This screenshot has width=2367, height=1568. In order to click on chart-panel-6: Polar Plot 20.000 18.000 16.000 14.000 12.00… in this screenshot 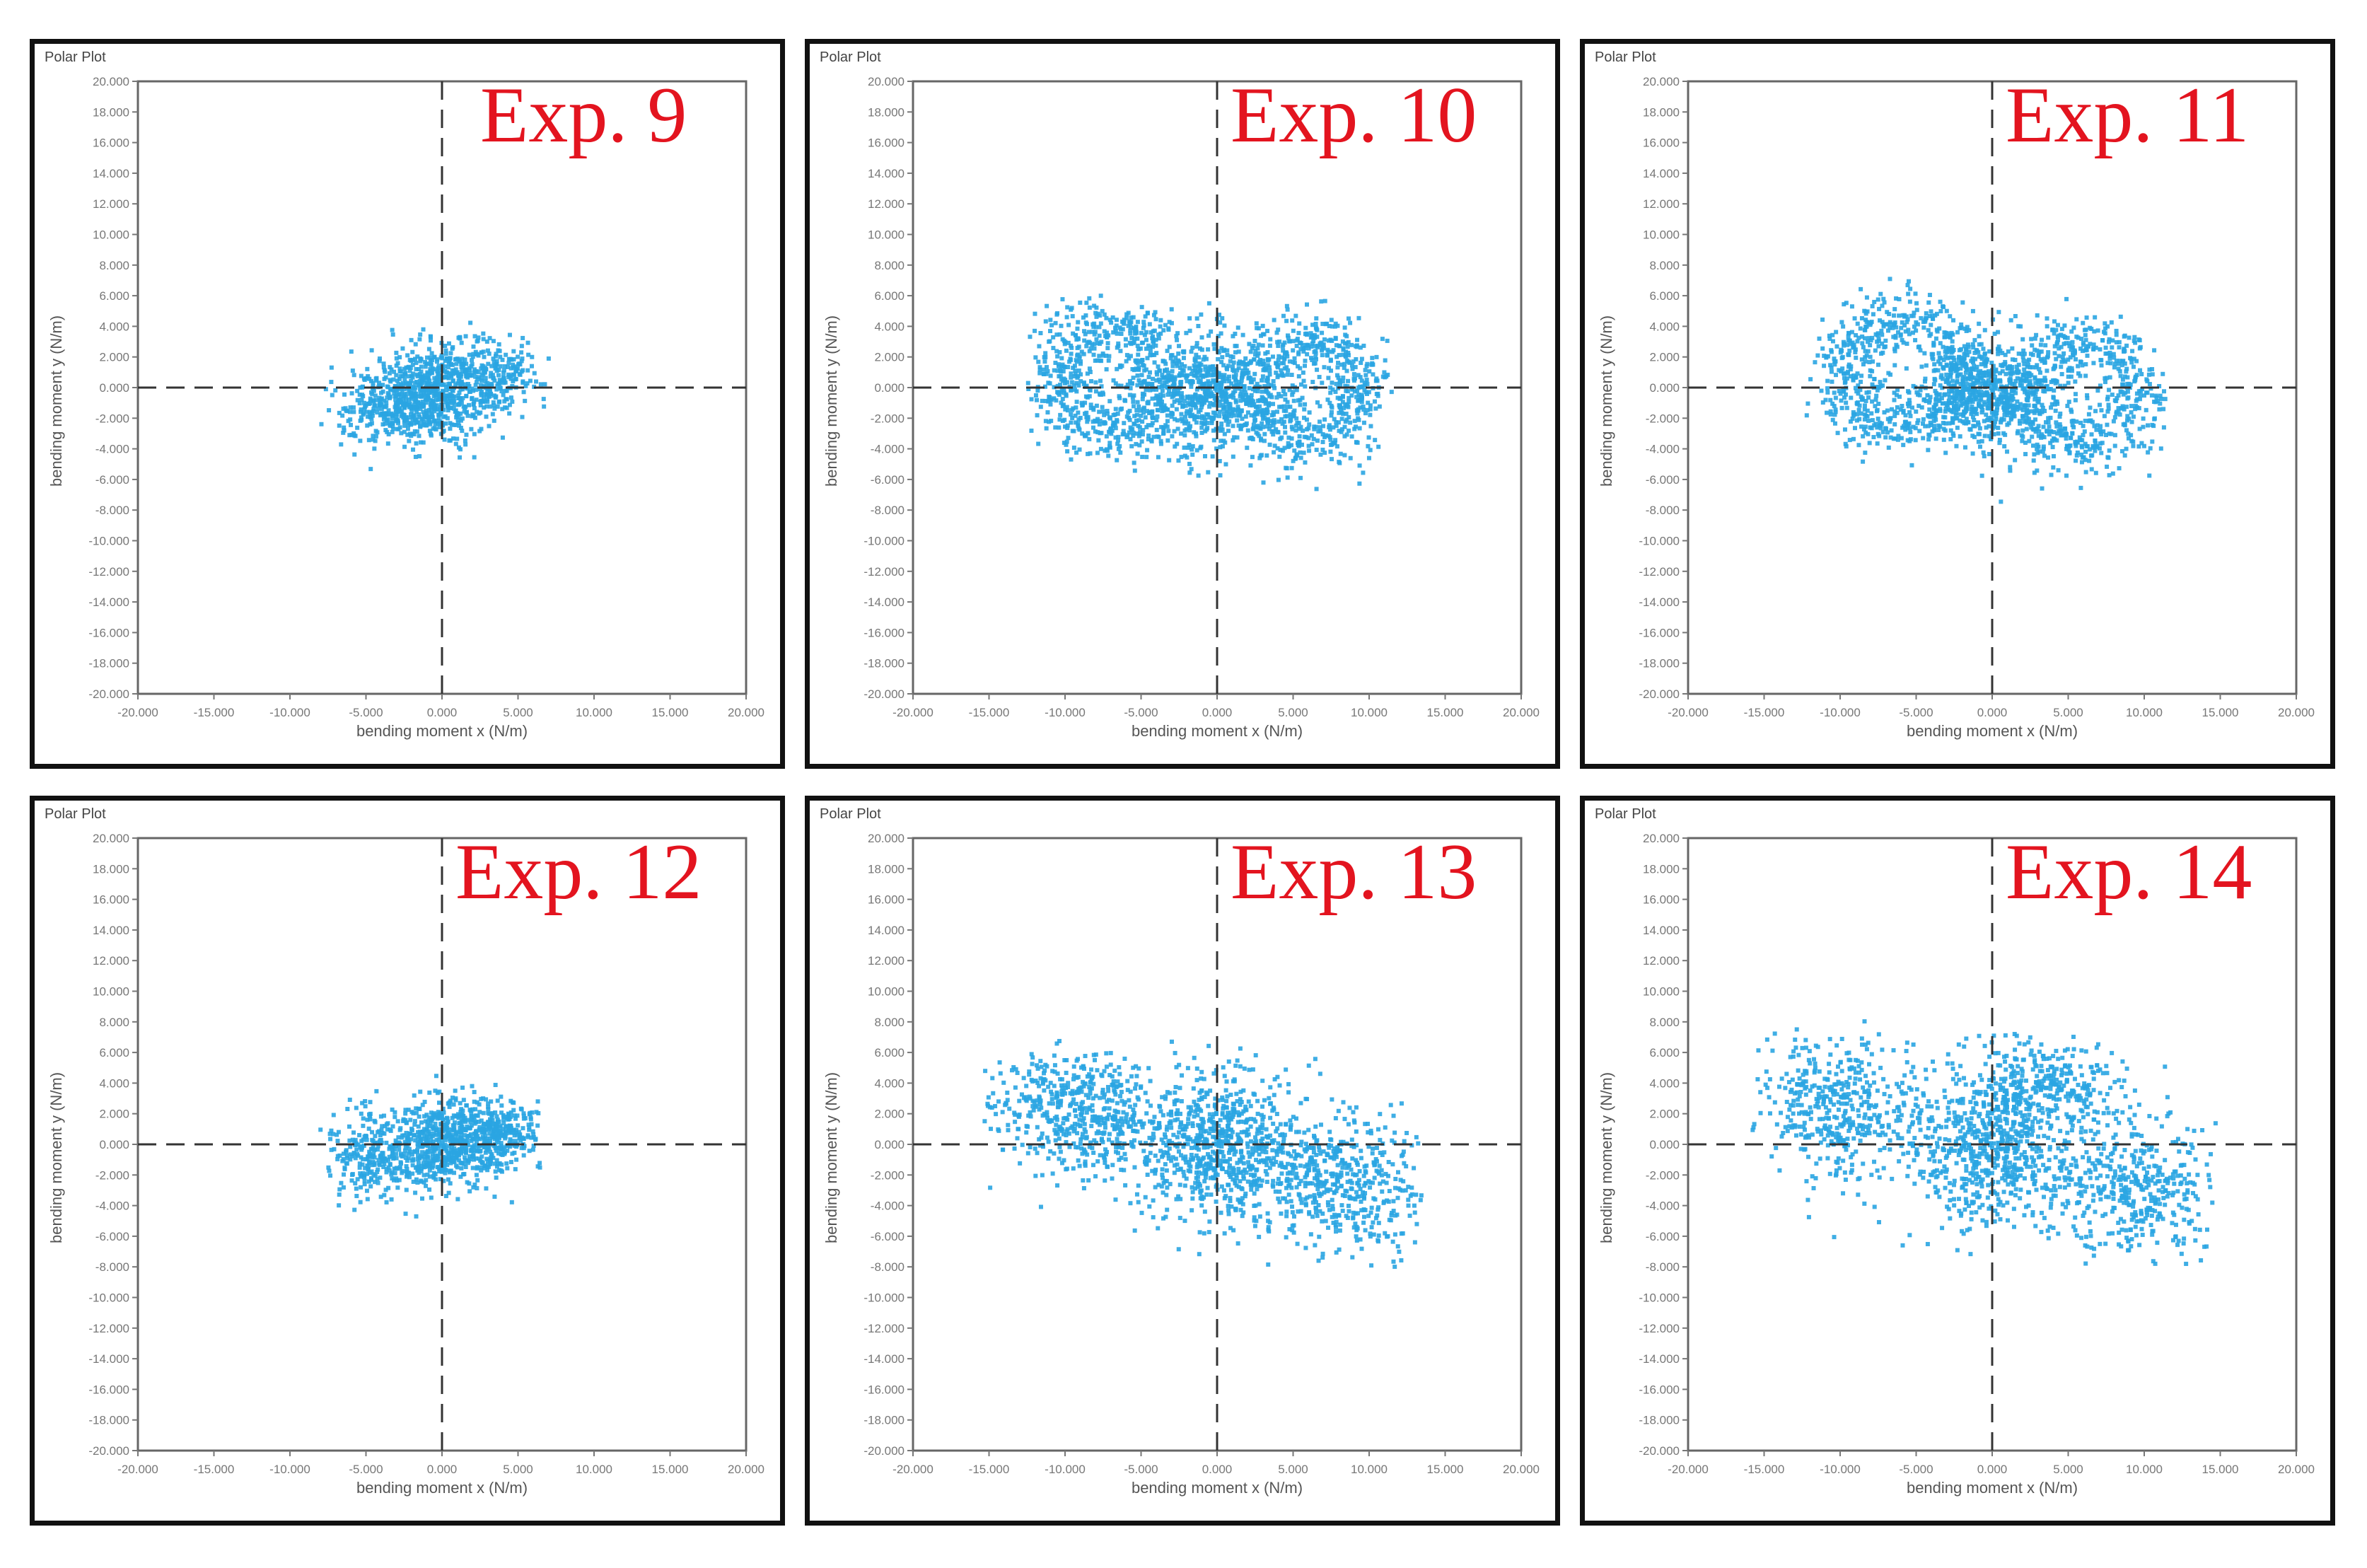, I will do `click(1957, 1161)`.